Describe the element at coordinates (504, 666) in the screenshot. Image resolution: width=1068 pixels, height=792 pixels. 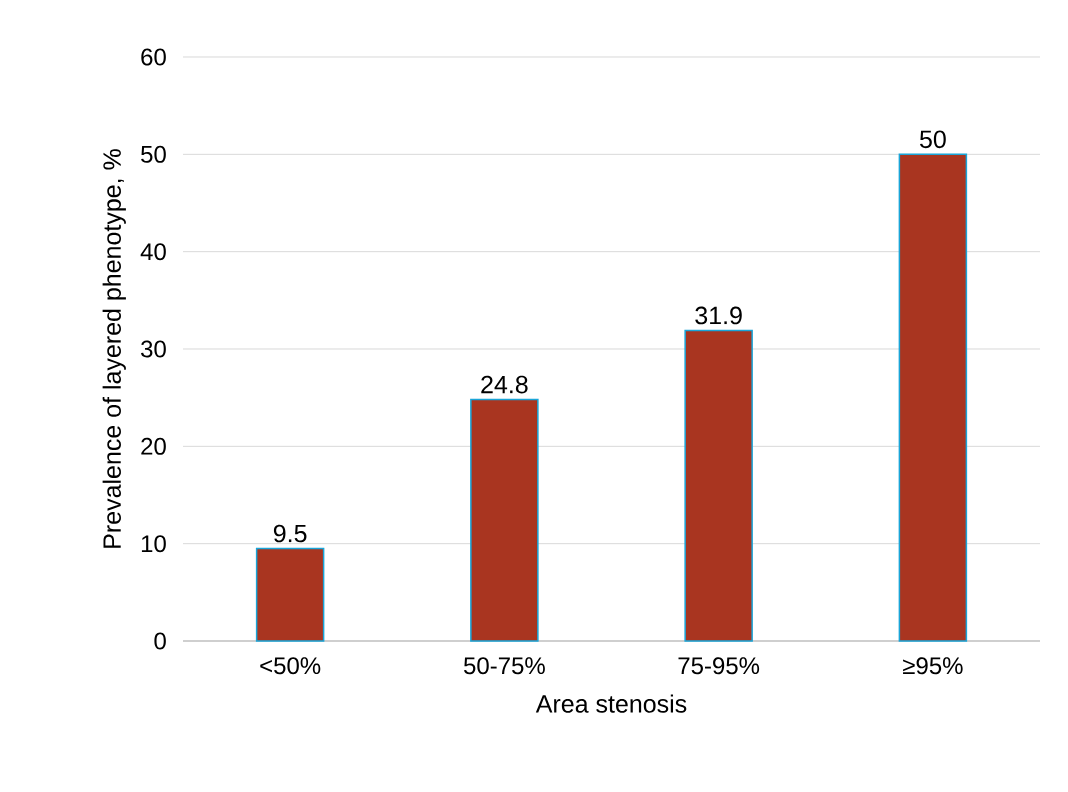
I see `x-tick-label: 50-75%` at that location.